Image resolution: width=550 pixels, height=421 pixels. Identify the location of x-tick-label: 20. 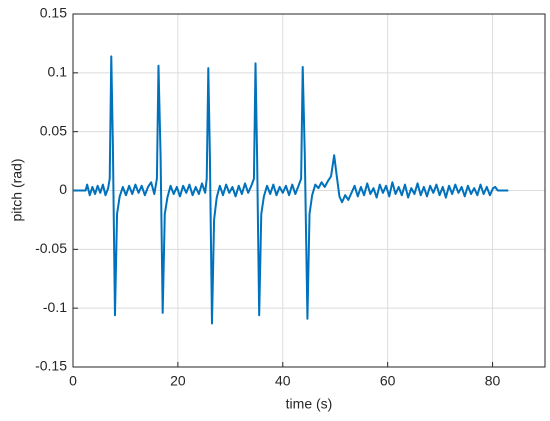
(178, 381).